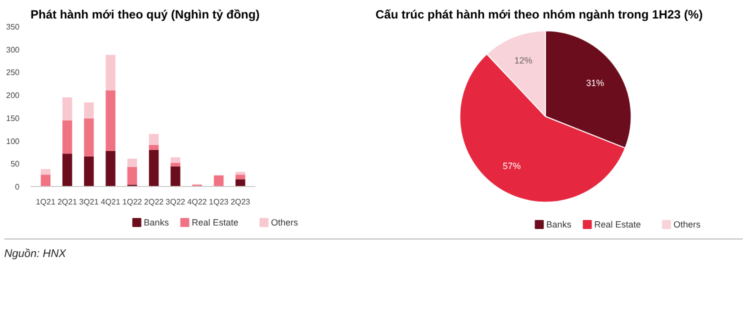  What do you see at coordinates (46, 202) in the screenshot?
I see `x-tick-label: 1Q21` at bounding box center [46, 202].